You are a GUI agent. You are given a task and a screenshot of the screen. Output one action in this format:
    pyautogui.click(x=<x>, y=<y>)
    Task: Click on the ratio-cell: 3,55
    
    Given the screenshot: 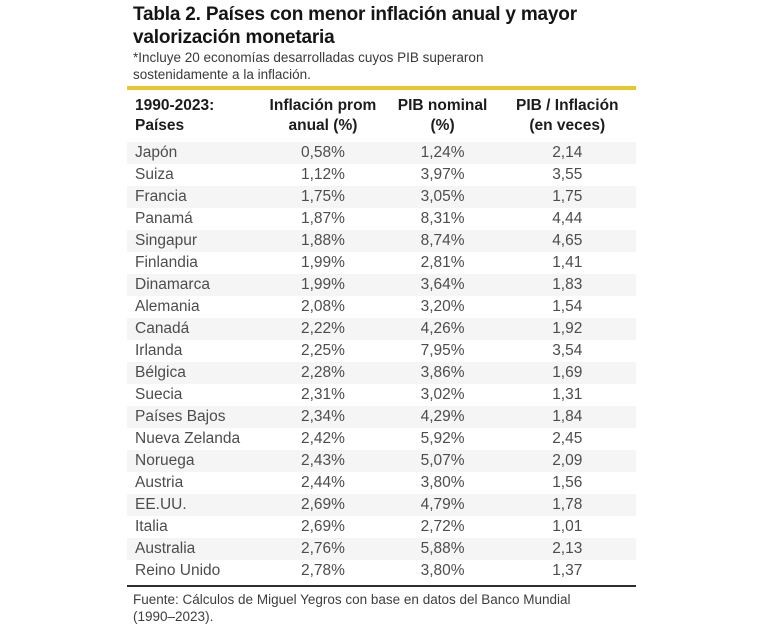 What is the action you would take?
    pyautogui.click(x=567, y=174)
    